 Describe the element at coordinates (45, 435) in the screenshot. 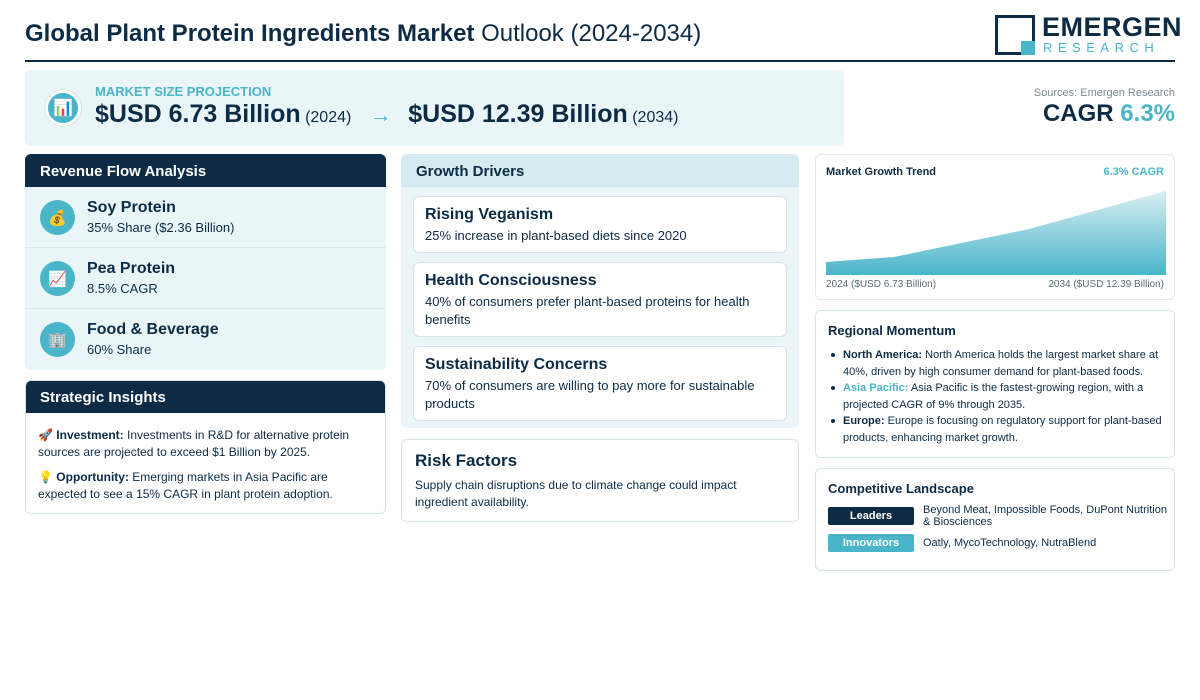

I see `rocket-icon: 🚀` at that location.